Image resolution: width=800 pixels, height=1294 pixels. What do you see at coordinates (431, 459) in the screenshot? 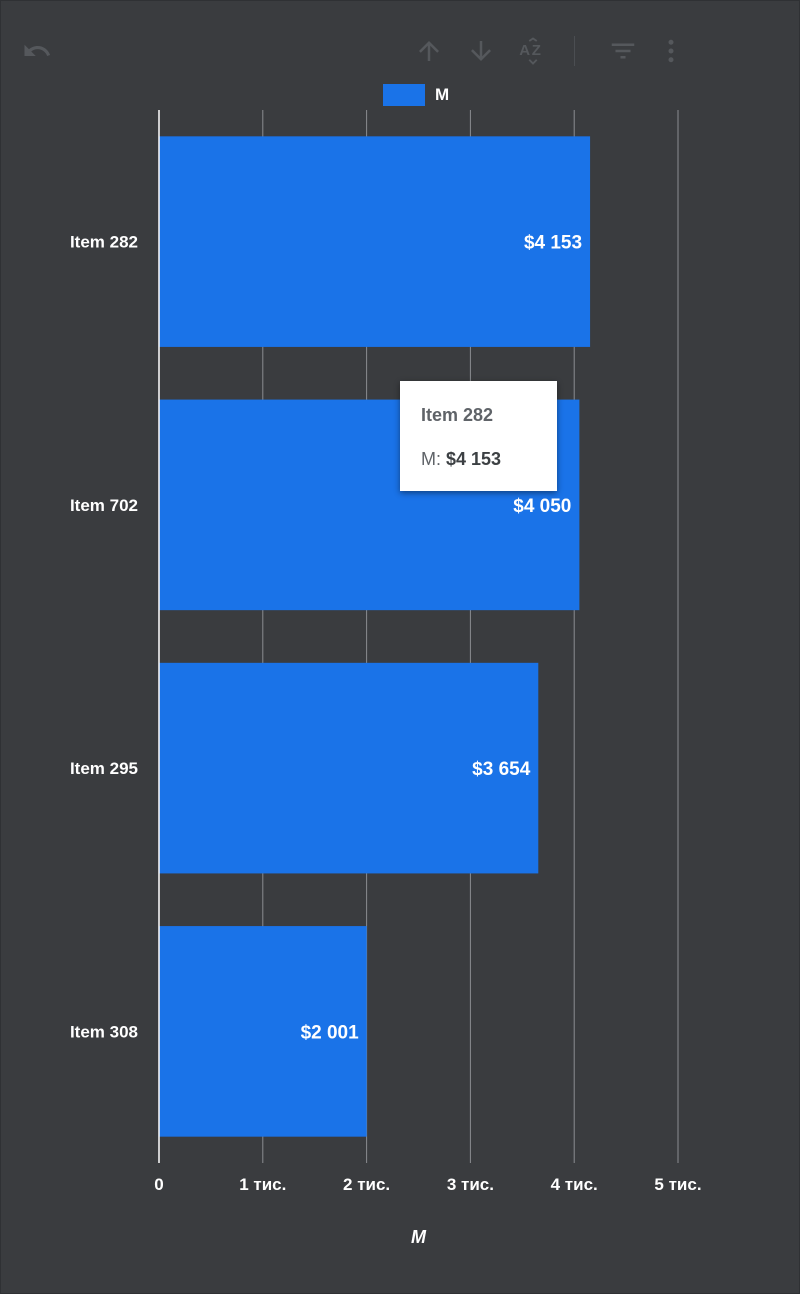
I see `tooltip-series-label: M:` at bounding box center [431, 459].